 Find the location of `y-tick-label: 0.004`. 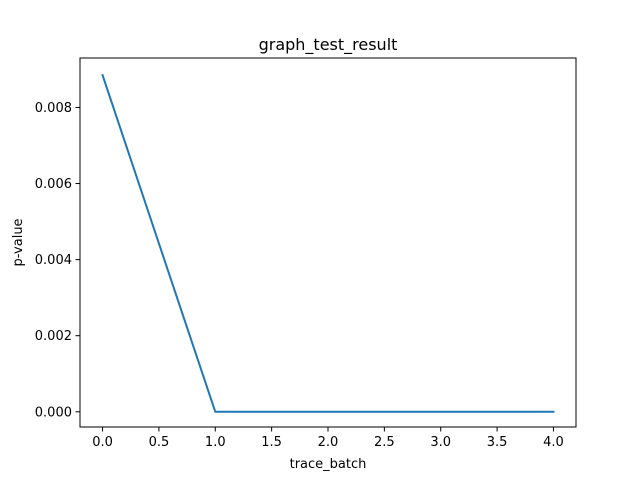

y-tick-label: 0.004 is located at coordinates (53, 260).